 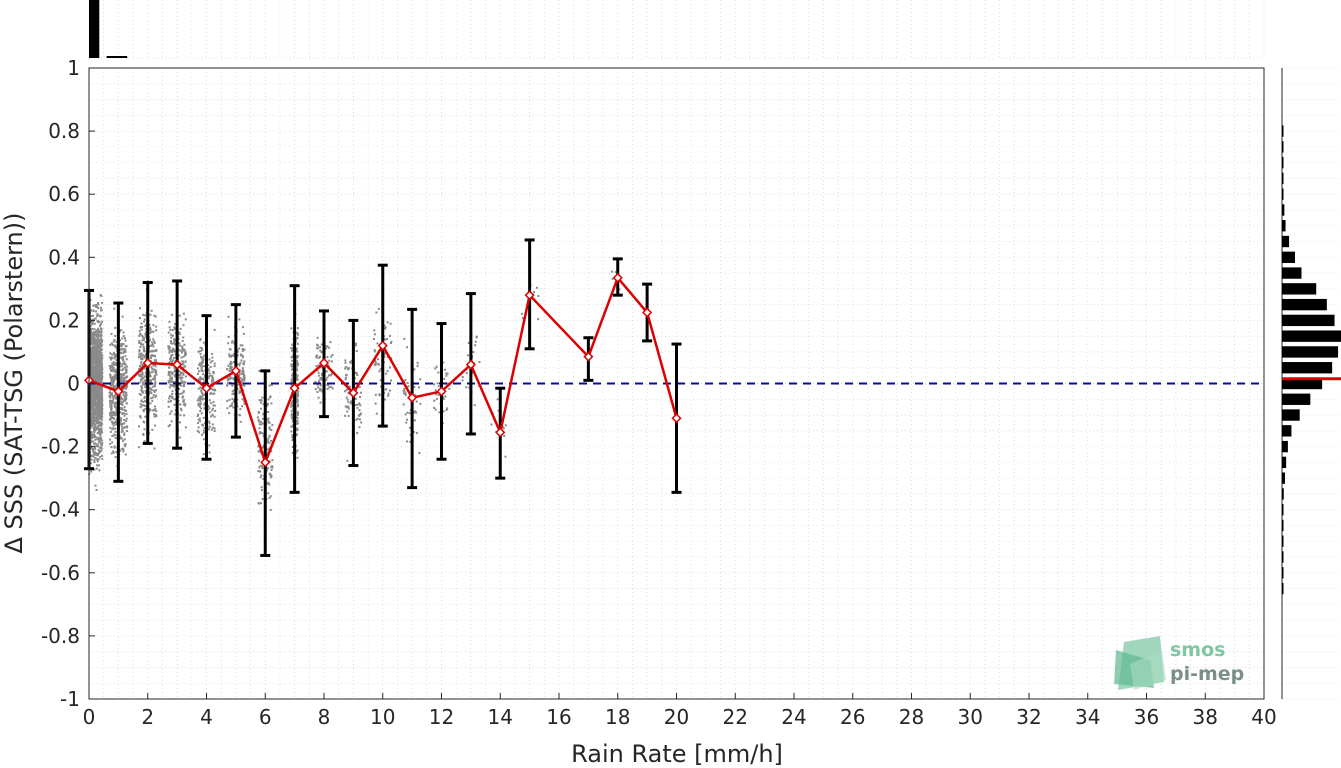 I want to click on smos-pi-mep-logo: smos pi-mep, so click(x=1179, y=663).